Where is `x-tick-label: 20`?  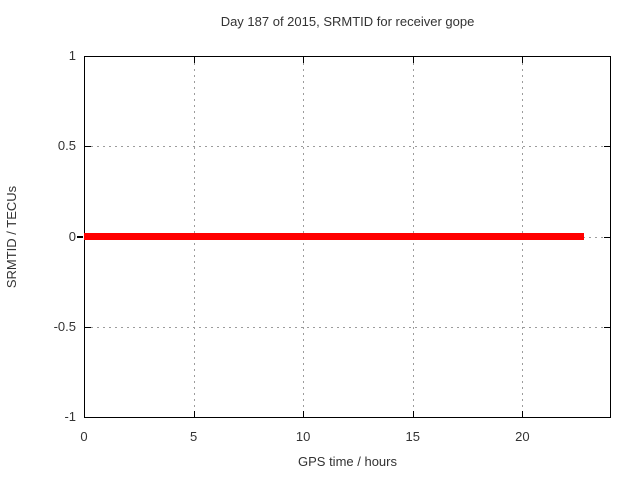 x-tick-label: 20 is located at coordinates (522, 436).